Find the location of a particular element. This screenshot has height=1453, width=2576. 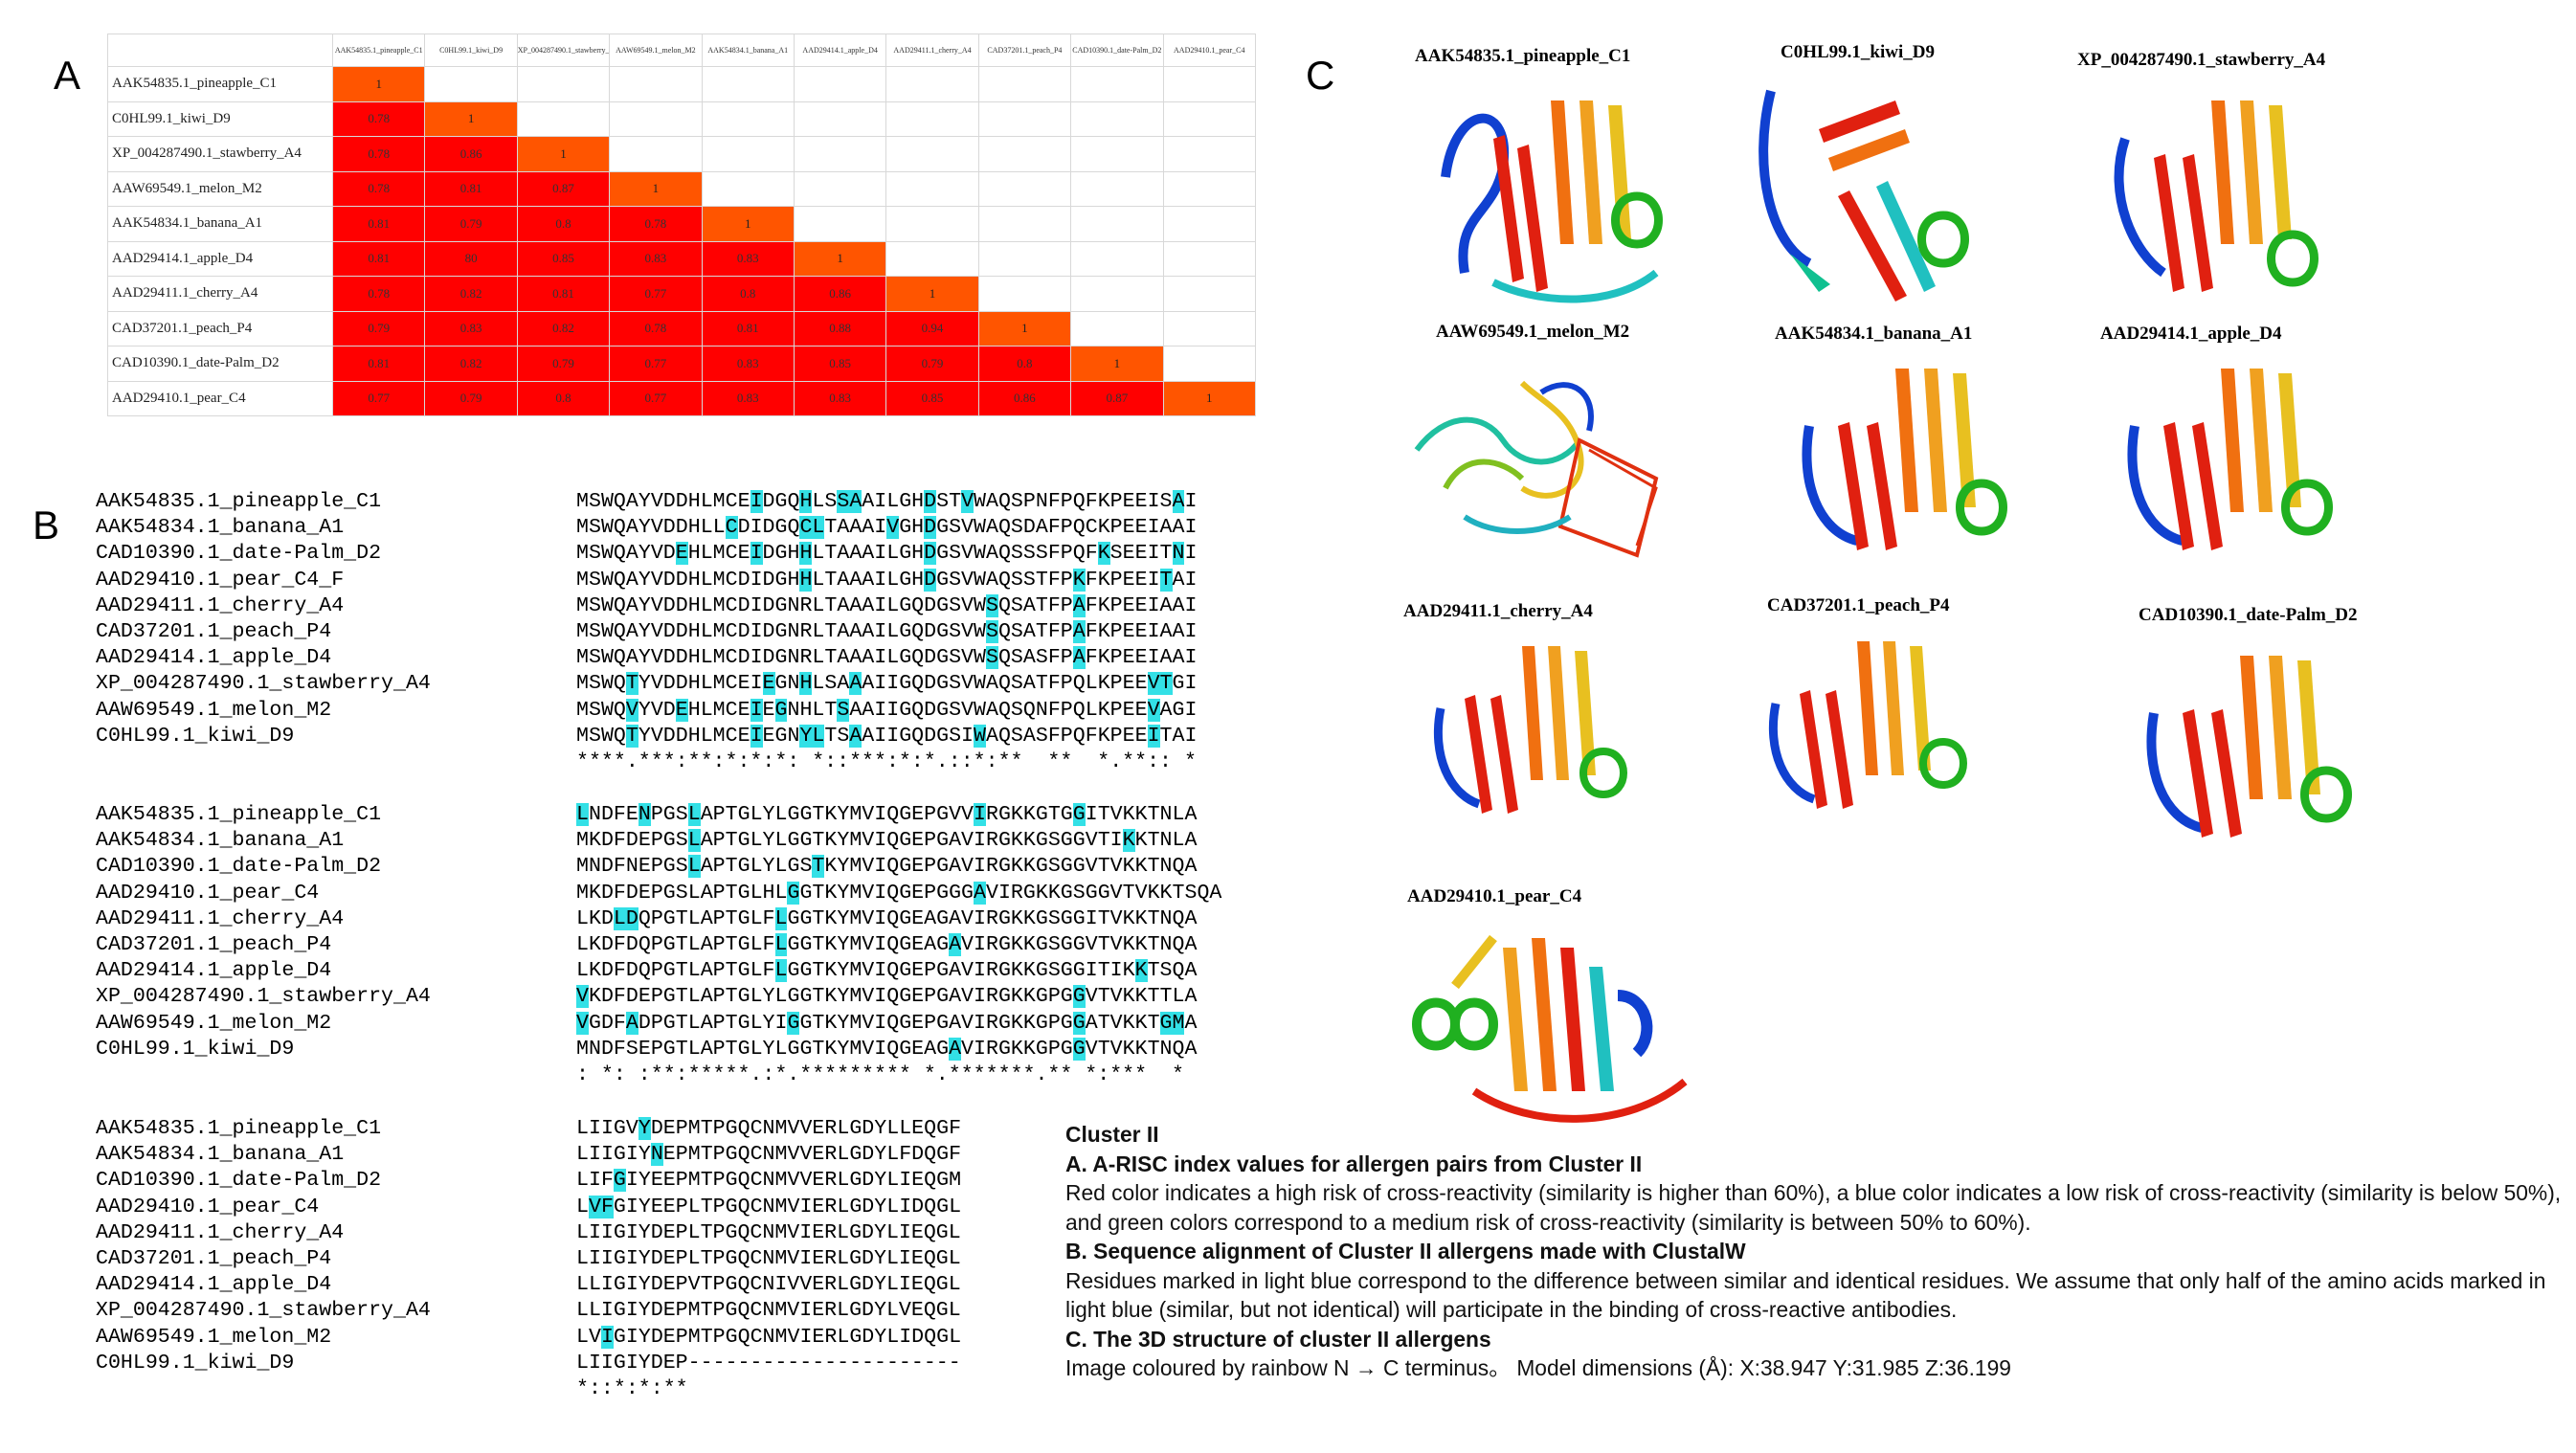

matrix-cell: 0.79 is located at coordinates (471, 224).